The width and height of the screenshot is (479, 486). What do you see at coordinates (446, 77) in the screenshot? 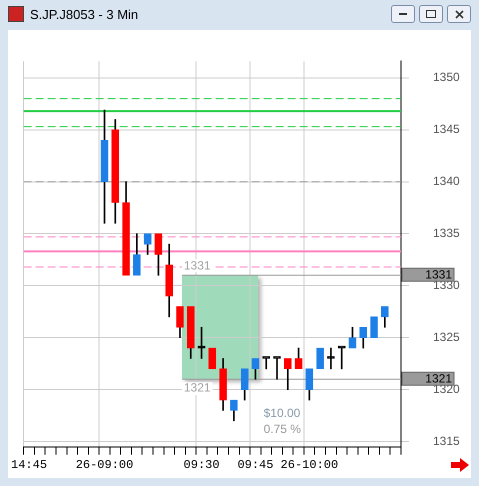
I see `y-tick-label: 1350` at bounding box center [446, 77].